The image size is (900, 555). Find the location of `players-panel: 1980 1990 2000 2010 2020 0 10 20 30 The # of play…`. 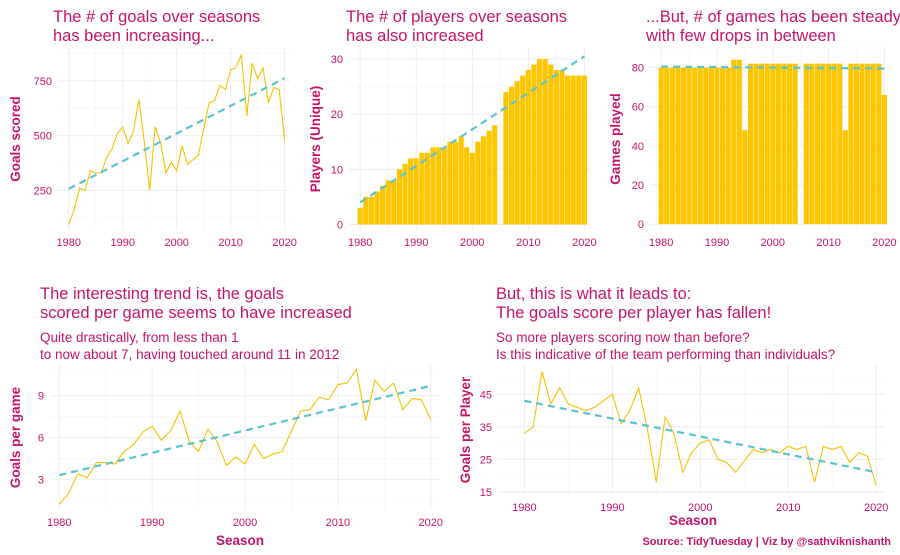

players-panel: 1980 1990 2000 2010 2020 0 10 20 30 The # of play… is located at coordinates (452, 128).